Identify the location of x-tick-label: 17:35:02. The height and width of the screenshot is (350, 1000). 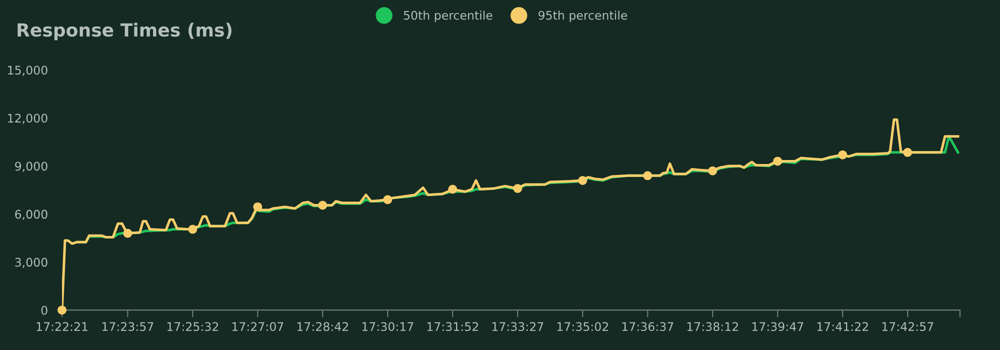
(582, 327).